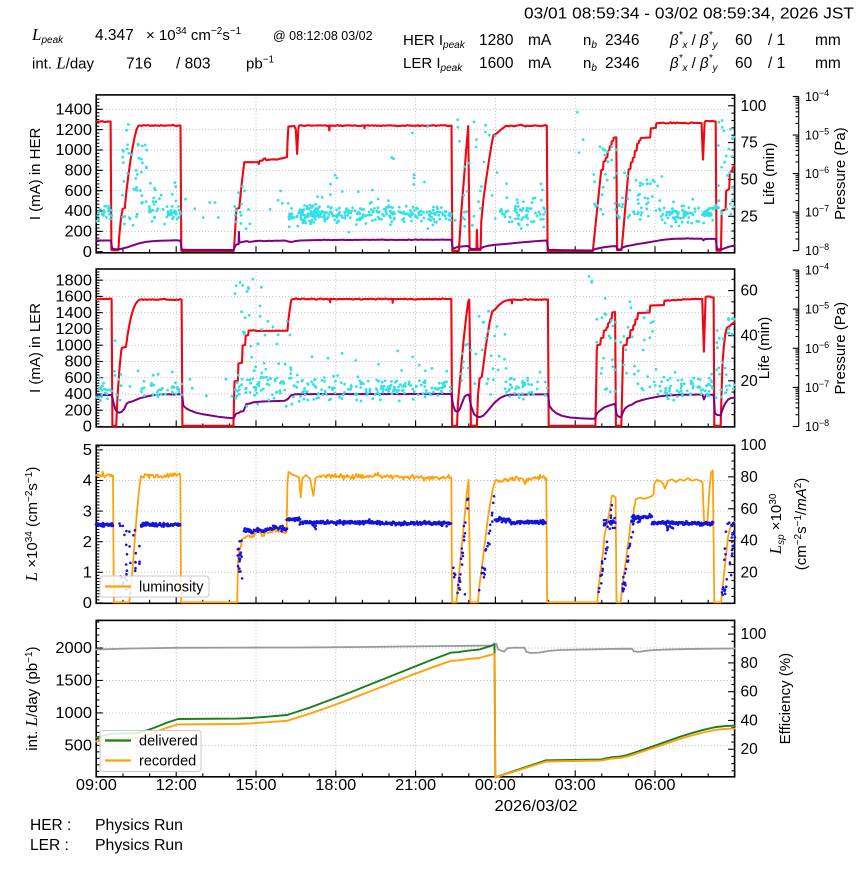 The height and width of the screenshot is (869, 864). Describe the element at coordinates (73, 648) in the screenshot. I see `svg-text: 2000` at that location.